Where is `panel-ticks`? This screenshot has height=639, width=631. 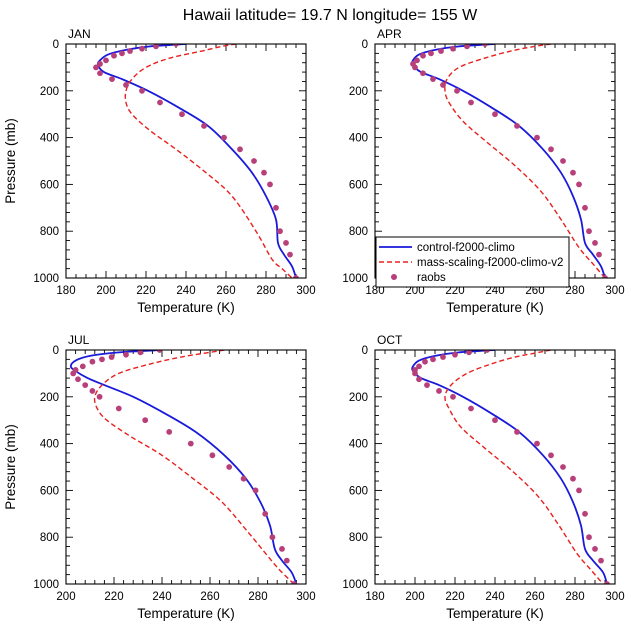 panel-ticks is located at coordinates (495, 467).